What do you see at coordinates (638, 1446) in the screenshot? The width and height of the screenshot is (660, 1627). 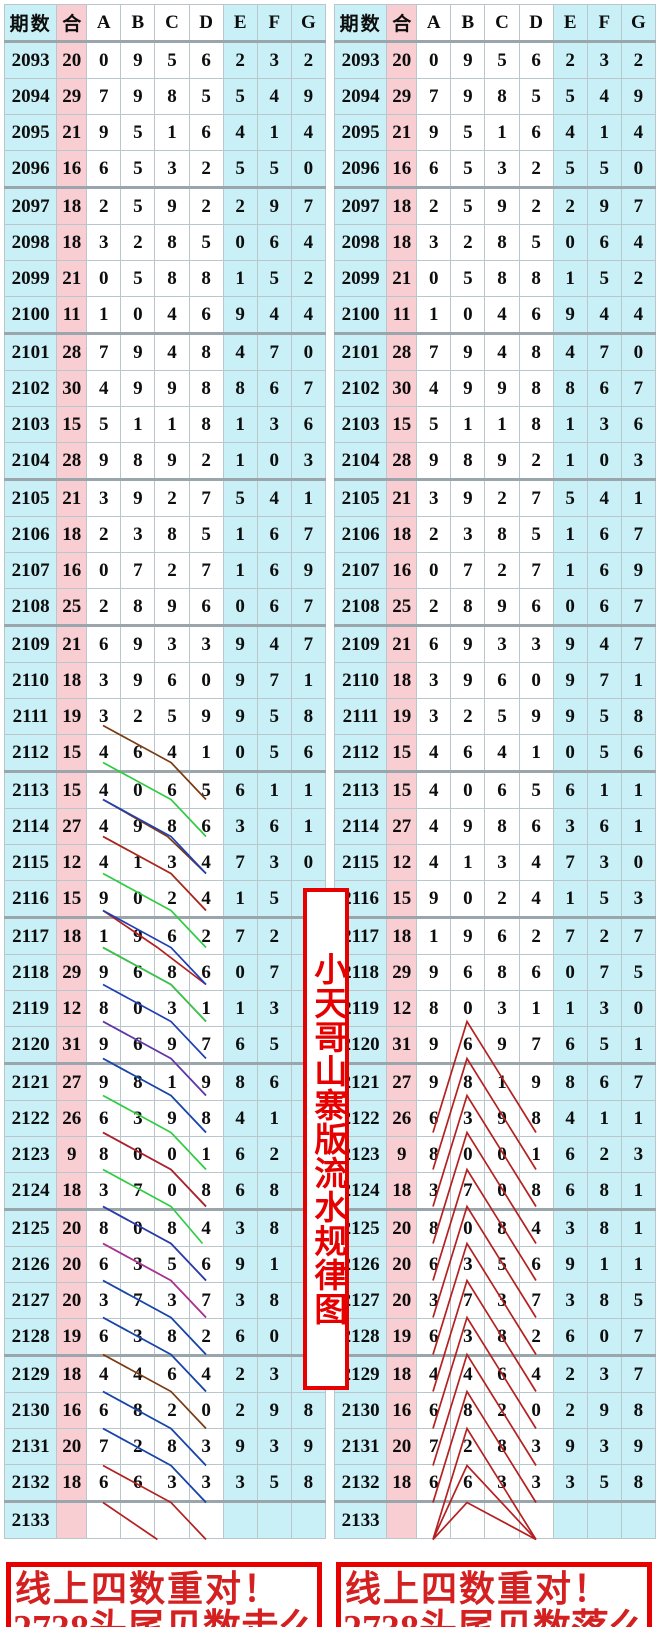 I see `cell-g: 9` at bounding box center [638, 1446].